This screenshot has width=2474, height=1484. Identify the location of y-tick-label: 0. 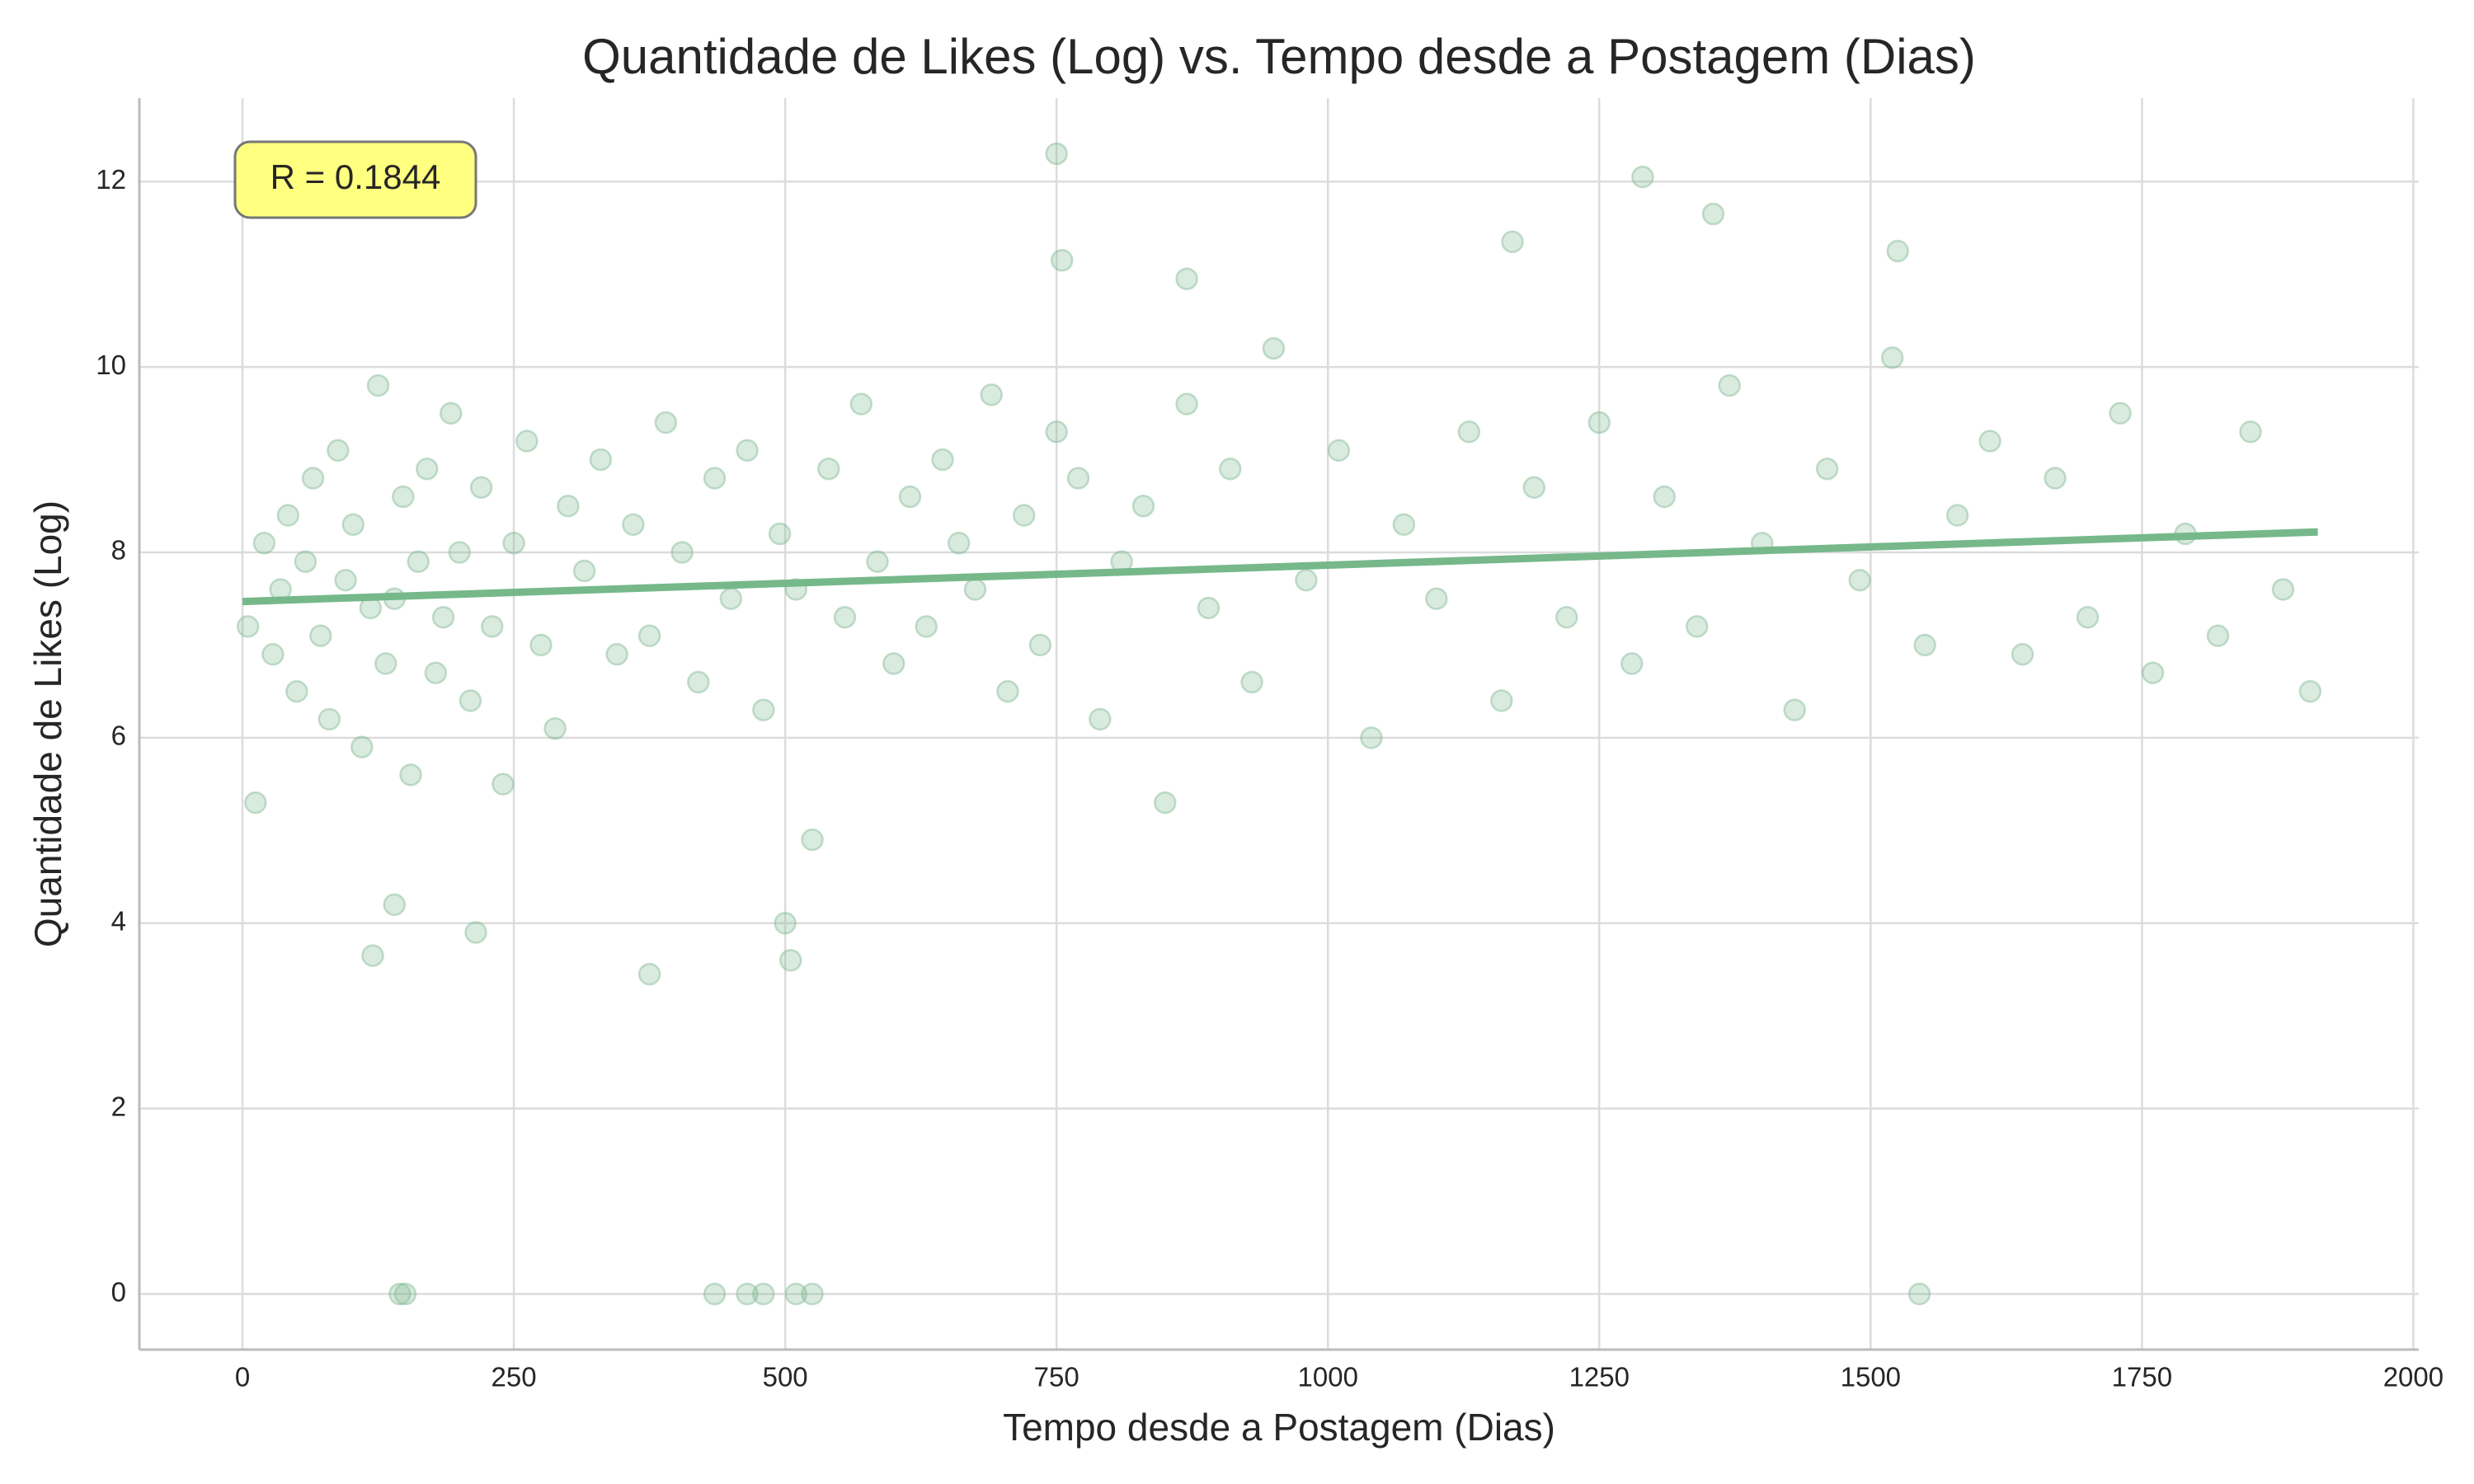
(118, 1291).